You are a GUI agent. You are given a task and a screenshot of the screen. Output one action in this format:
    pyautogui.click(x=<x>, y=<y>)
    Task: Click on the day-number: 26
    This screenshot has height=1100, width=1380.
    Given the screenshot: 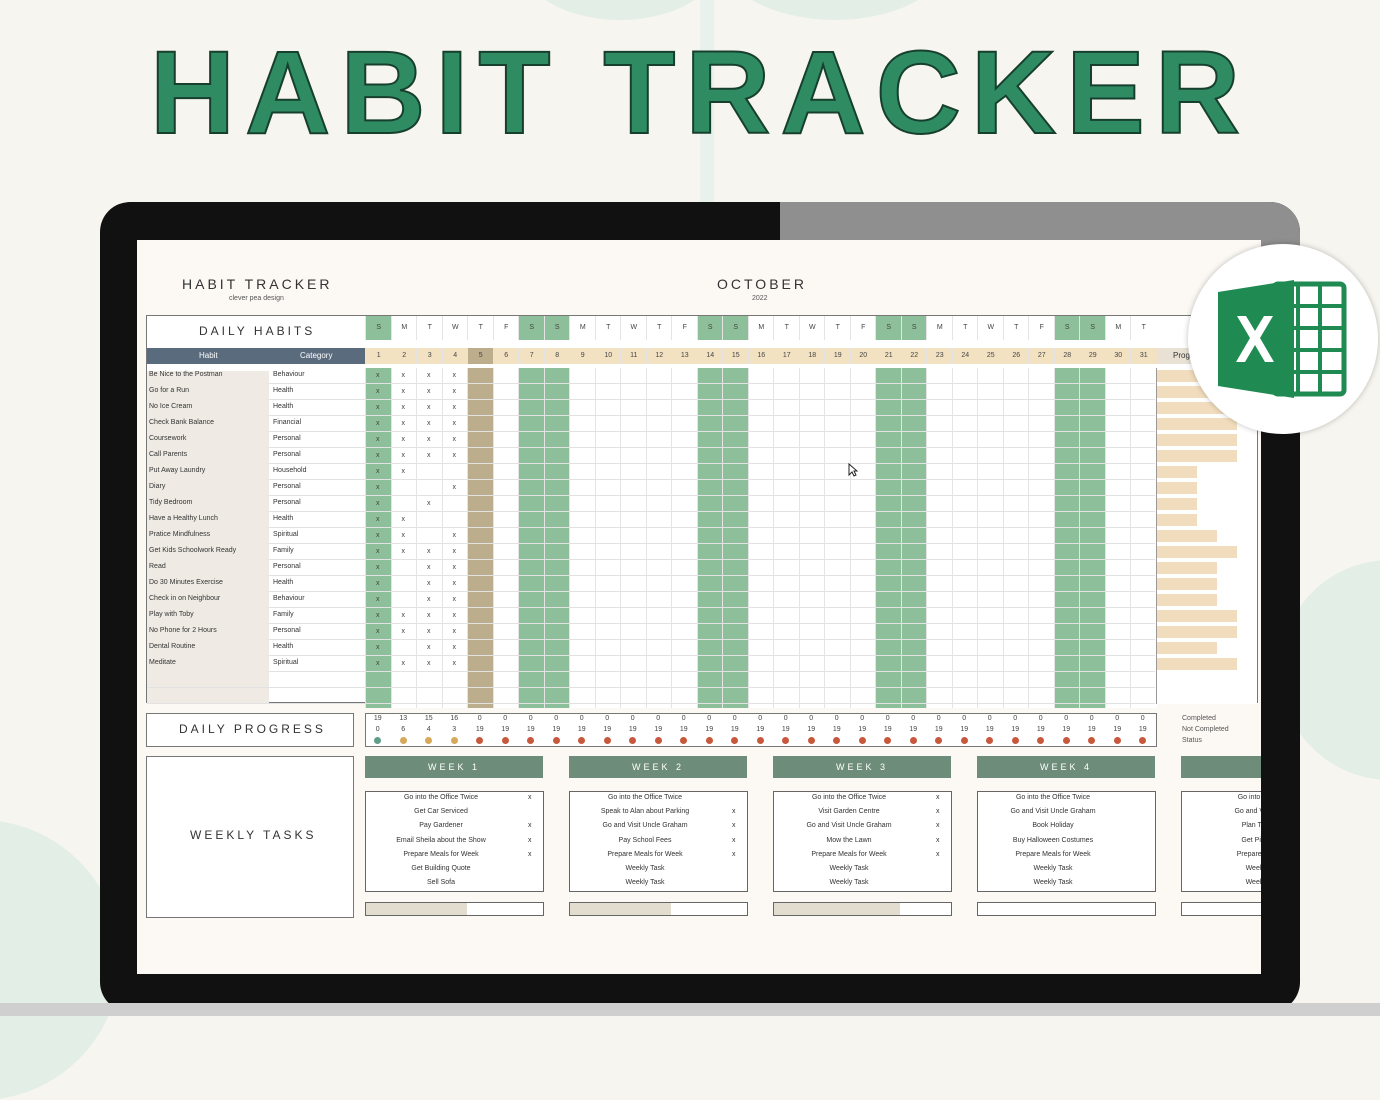 What is the action you would take?
    pyautogui.click(x=1015, y=356)
    